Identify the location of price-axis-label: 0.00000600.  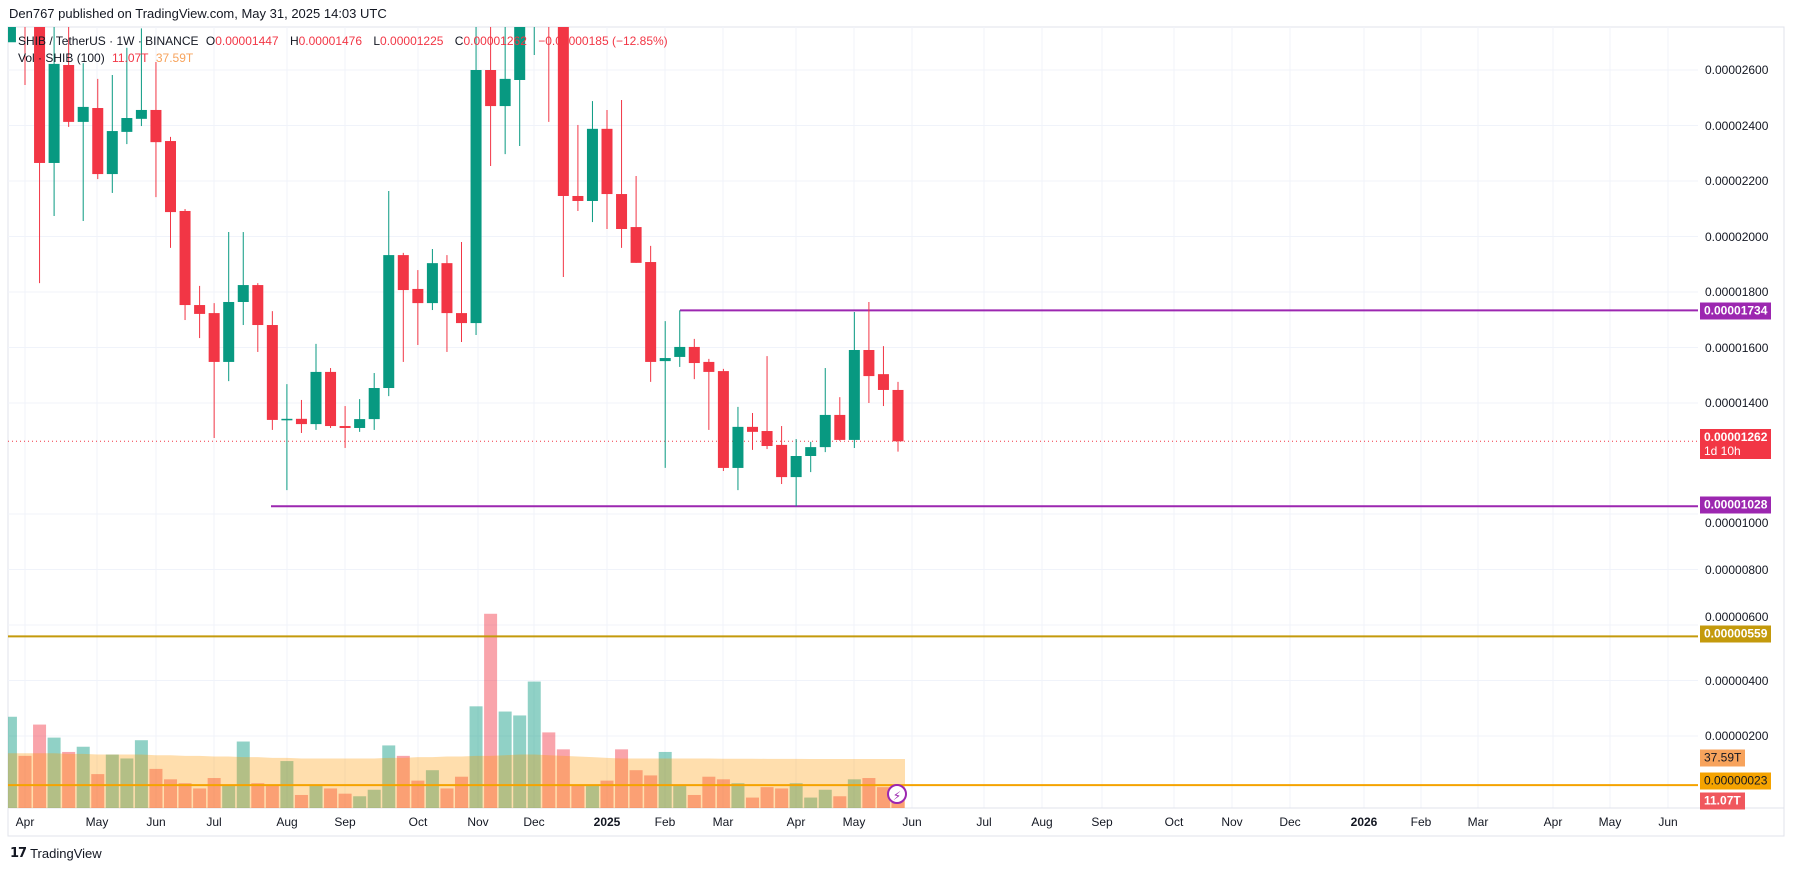
(1737, 616).